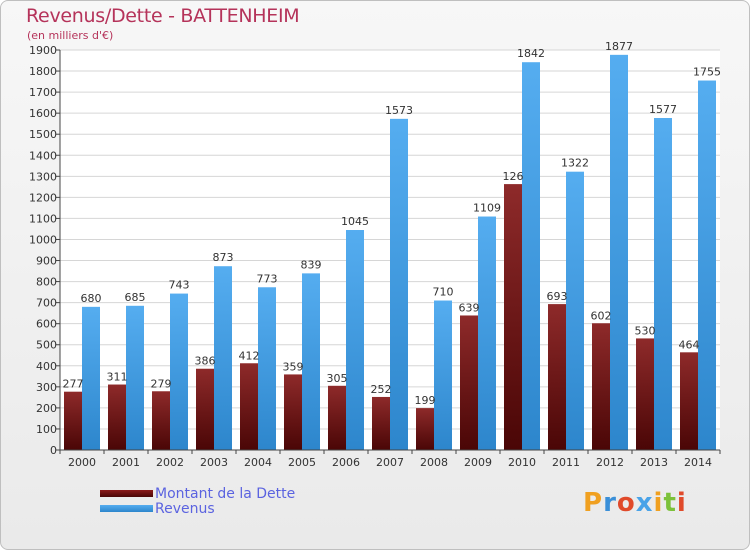 Image resolution: width=750 pixels, height=550 pixels. I want to click on logo-letter: i, so click(681, 503).